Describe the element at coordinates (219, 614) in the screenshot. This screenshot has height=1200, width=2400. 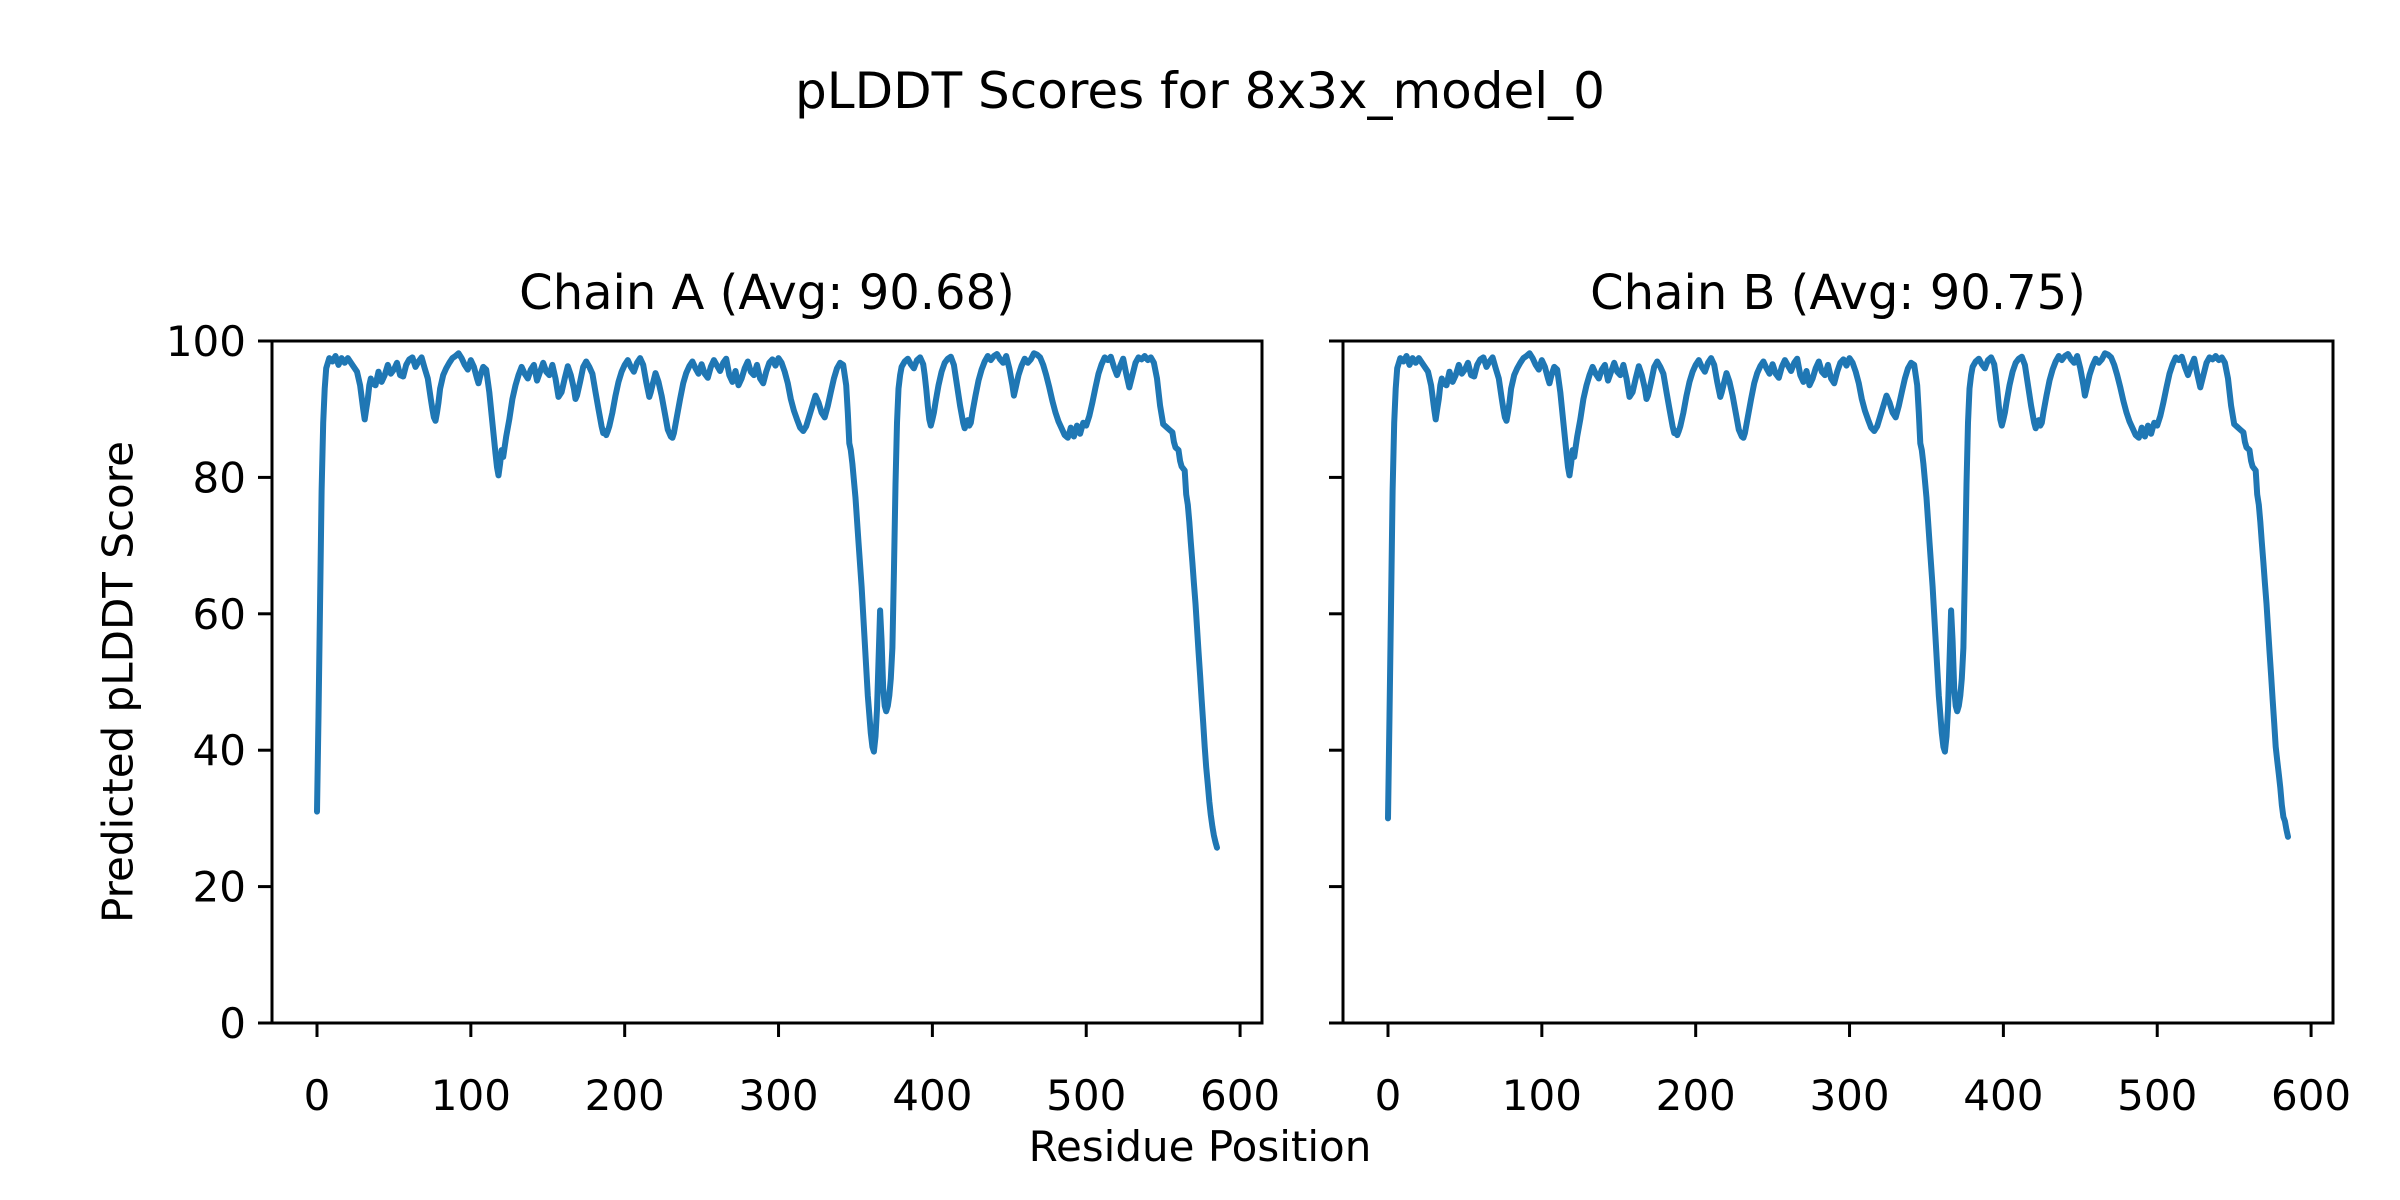
I see `y-tick-label: 60` at that location.